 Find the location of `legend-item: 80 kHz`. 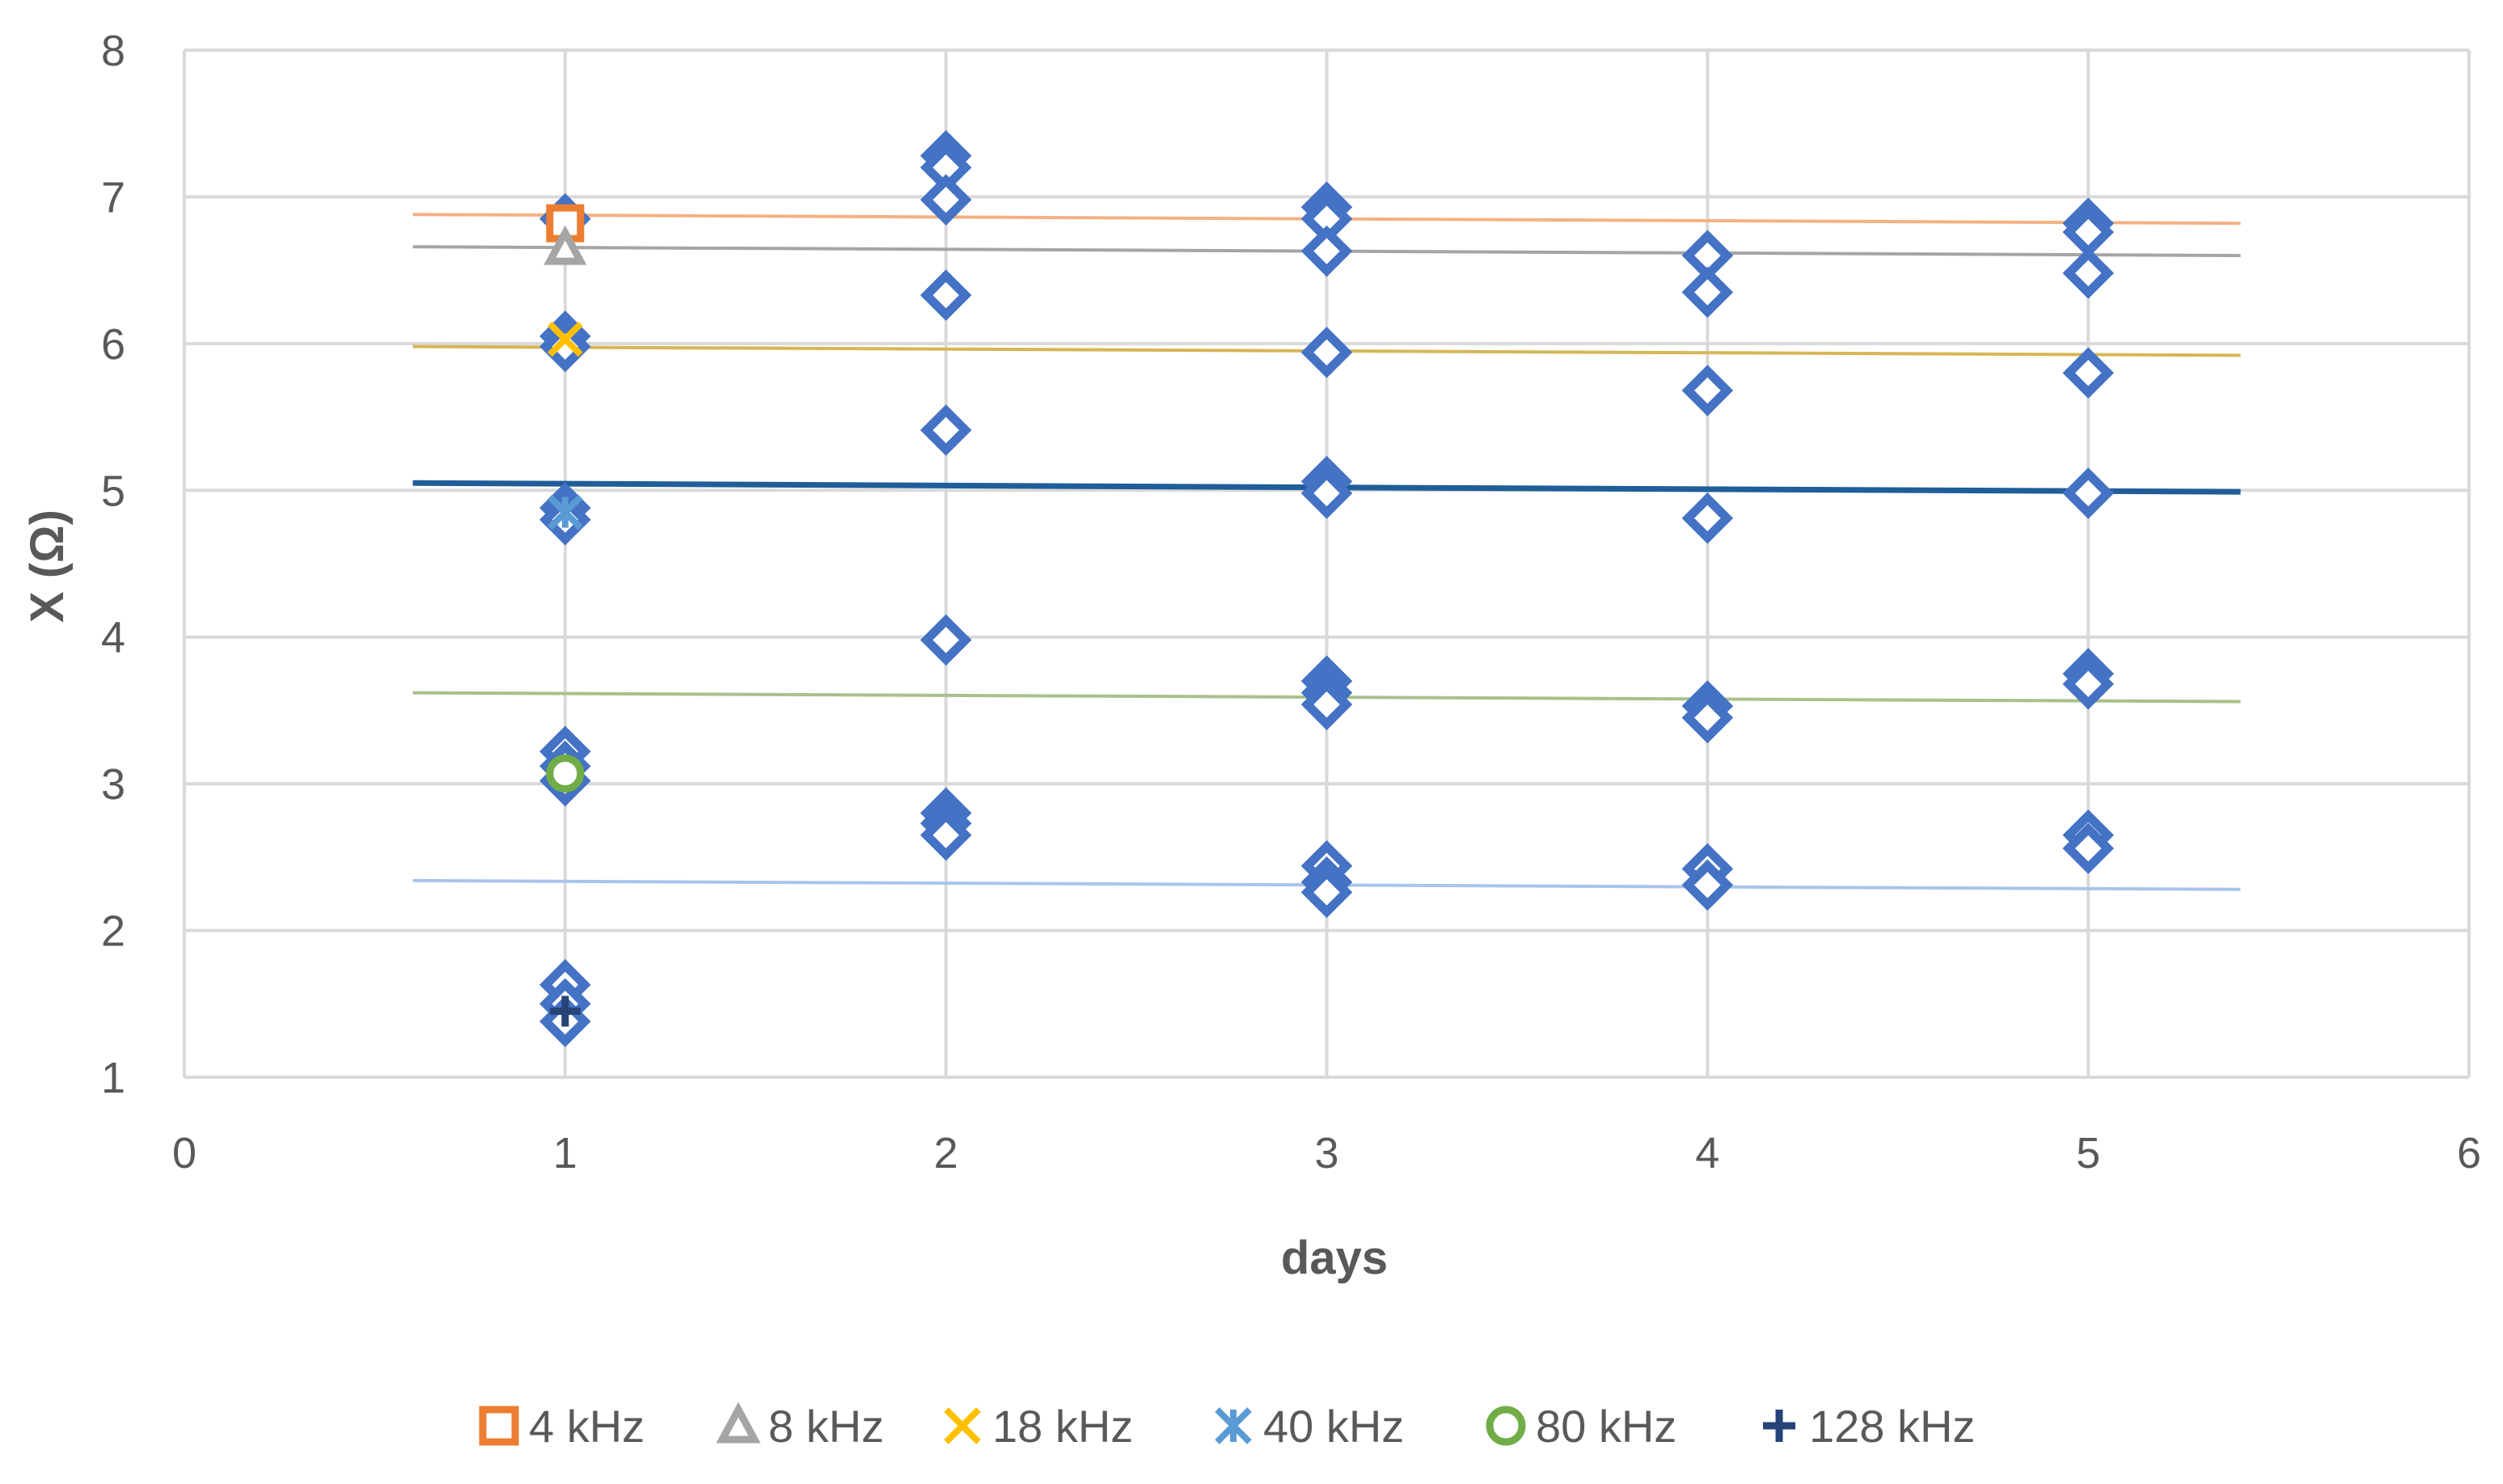

legend-item: 80 kHz is located at coordinates (1581, 1426).